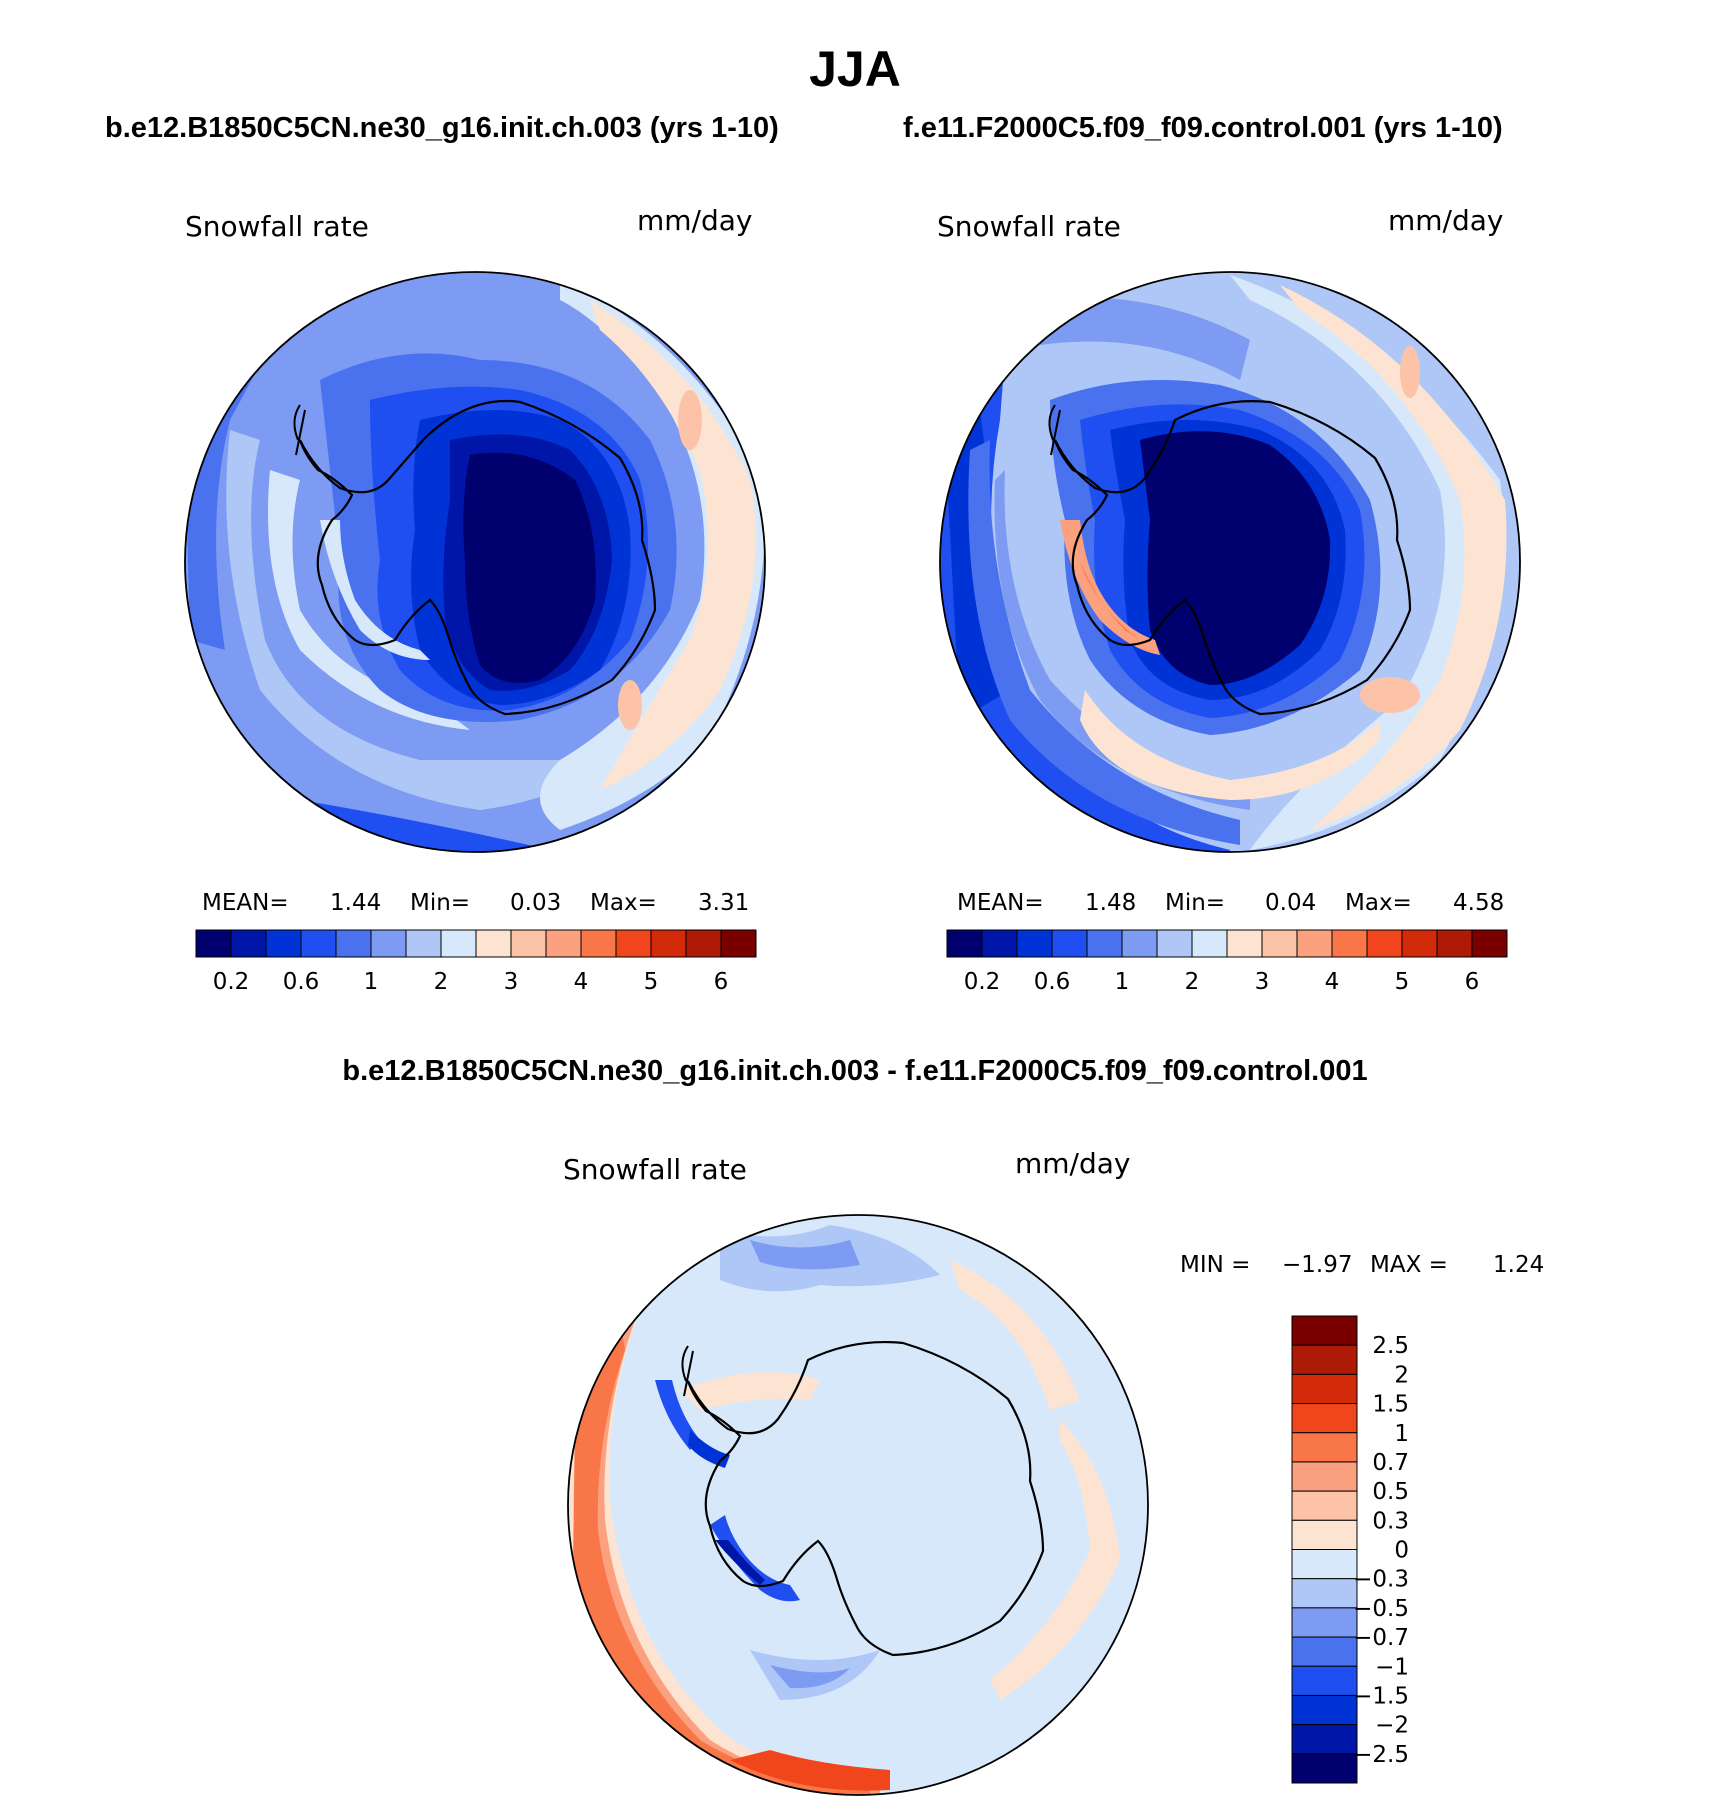 The image size is (1710, 1801). I want to click on panel-a-colorbar-tick-label: 4, so click(581, 982).